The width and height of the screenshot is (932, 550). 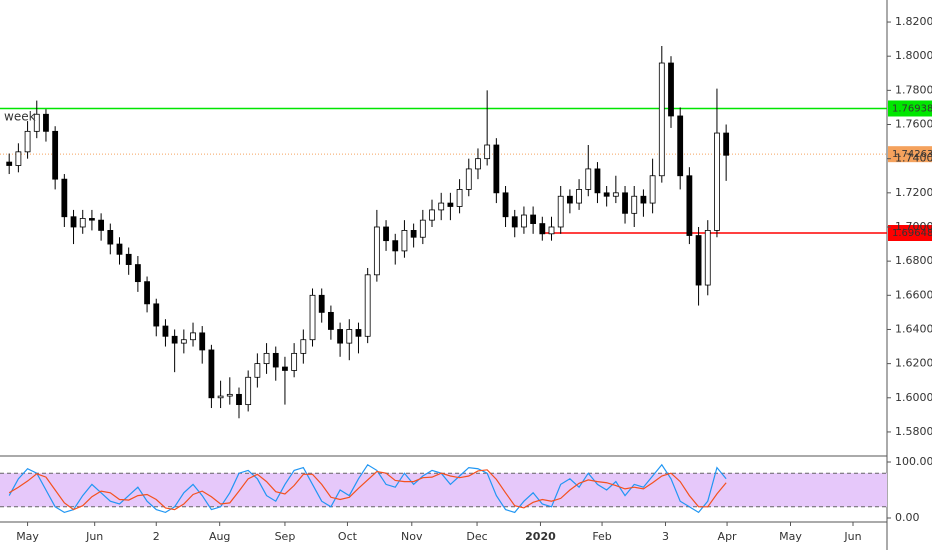 What do you see at coordinates (907, 517) in the screenshot?
I see `y-tick-label: 0.00` at bounding box center [907, 517].